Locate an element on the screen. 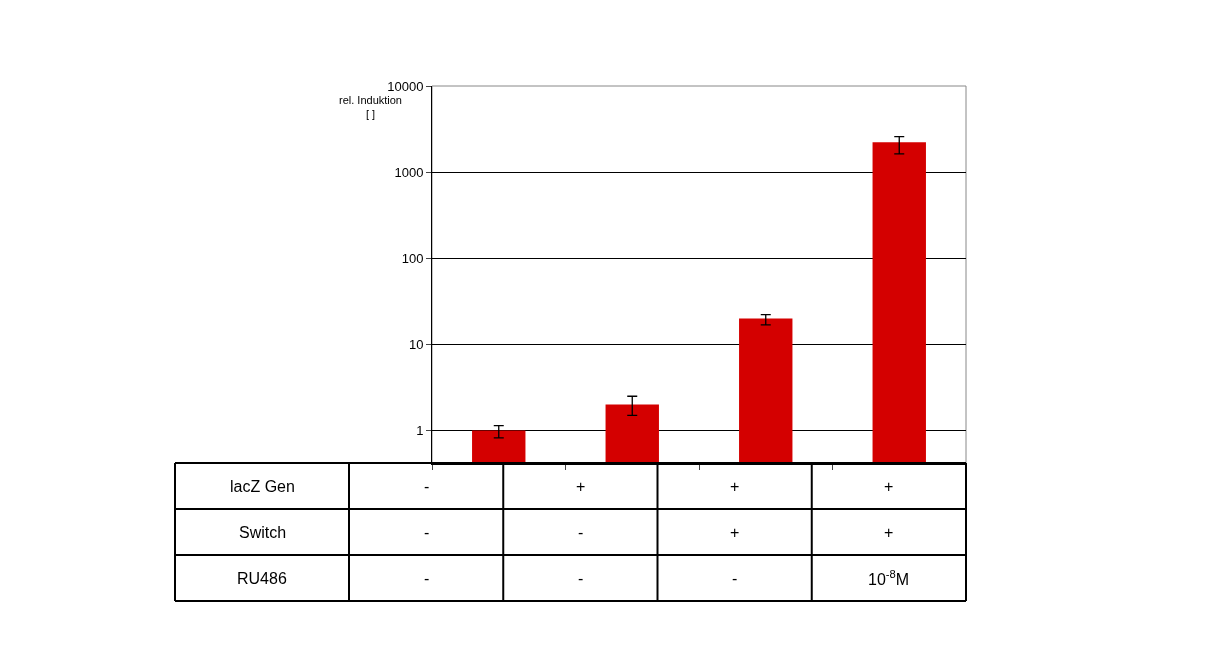 This screenshot has width=1227, height=655. text: RU486 is located at coordinates (262, 578).